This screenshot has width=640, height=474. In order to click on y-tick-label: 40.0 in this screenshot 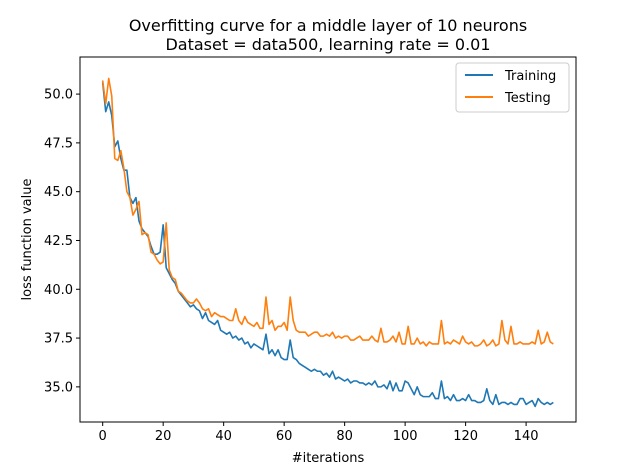, I will do `click(58, 290)`.